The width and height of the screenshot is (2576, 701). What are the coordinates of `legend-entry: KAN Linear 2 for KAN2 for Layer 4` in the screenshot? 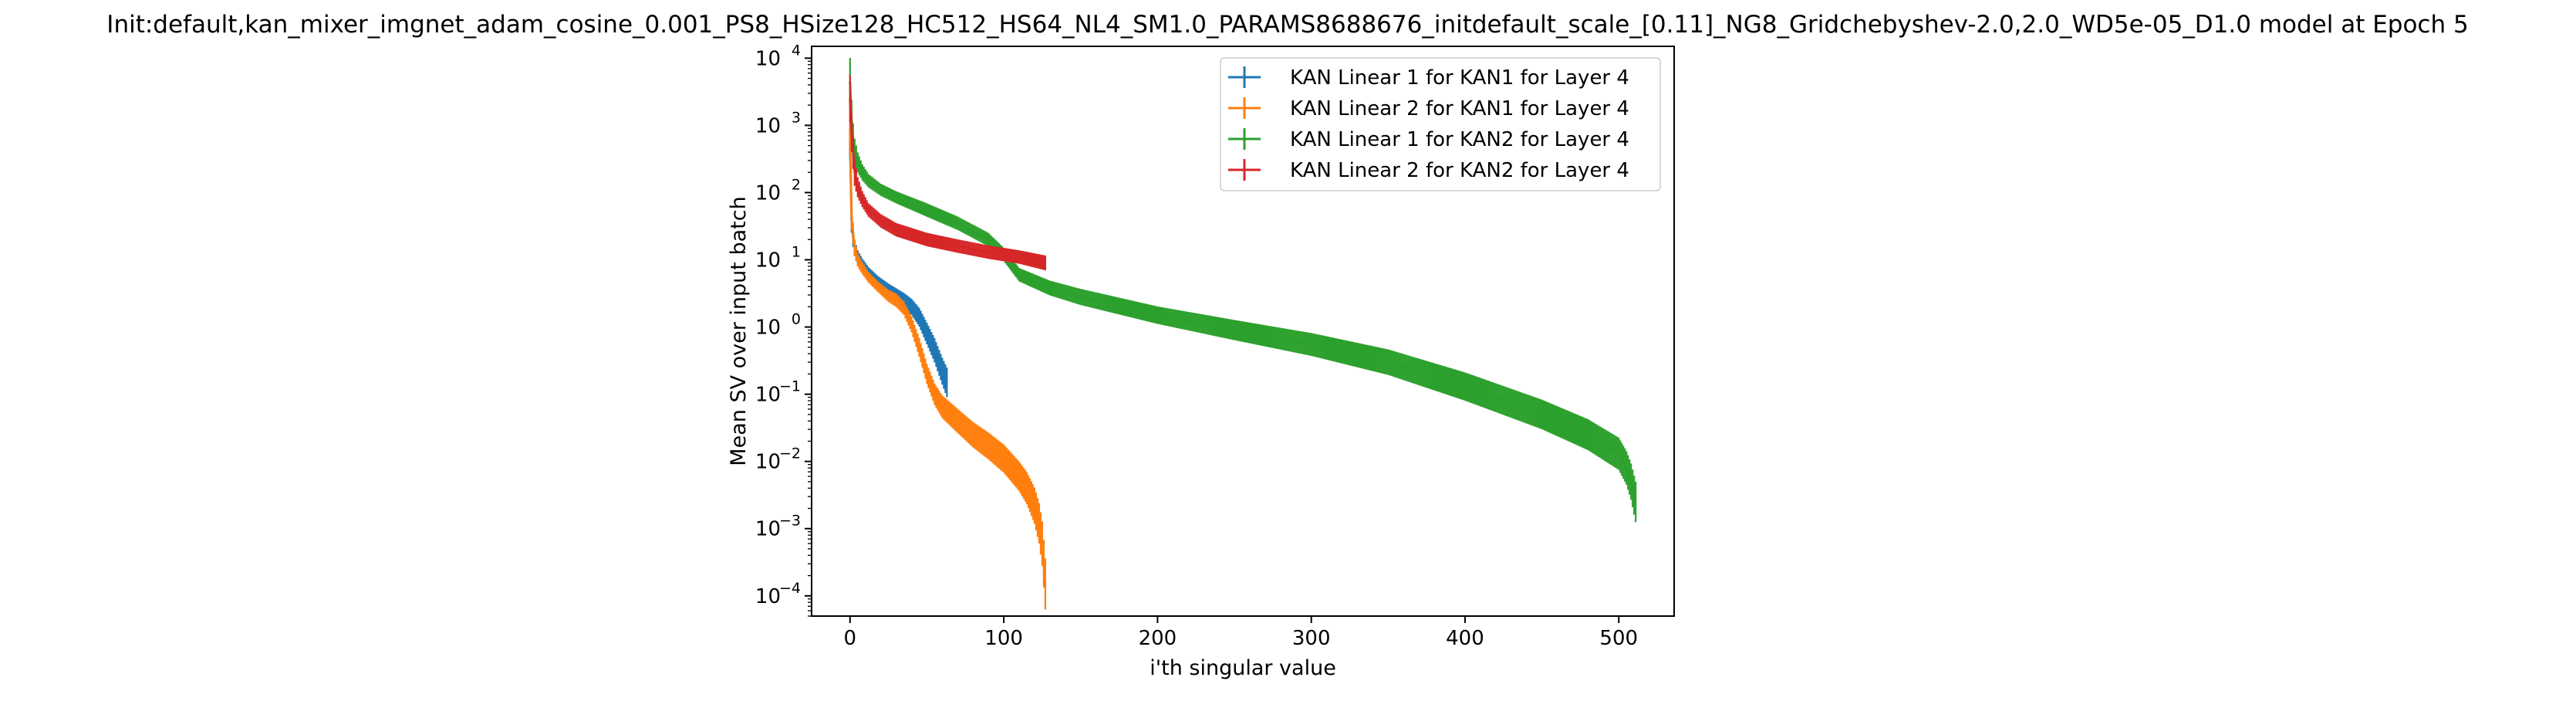 It's located at (1428, 170).